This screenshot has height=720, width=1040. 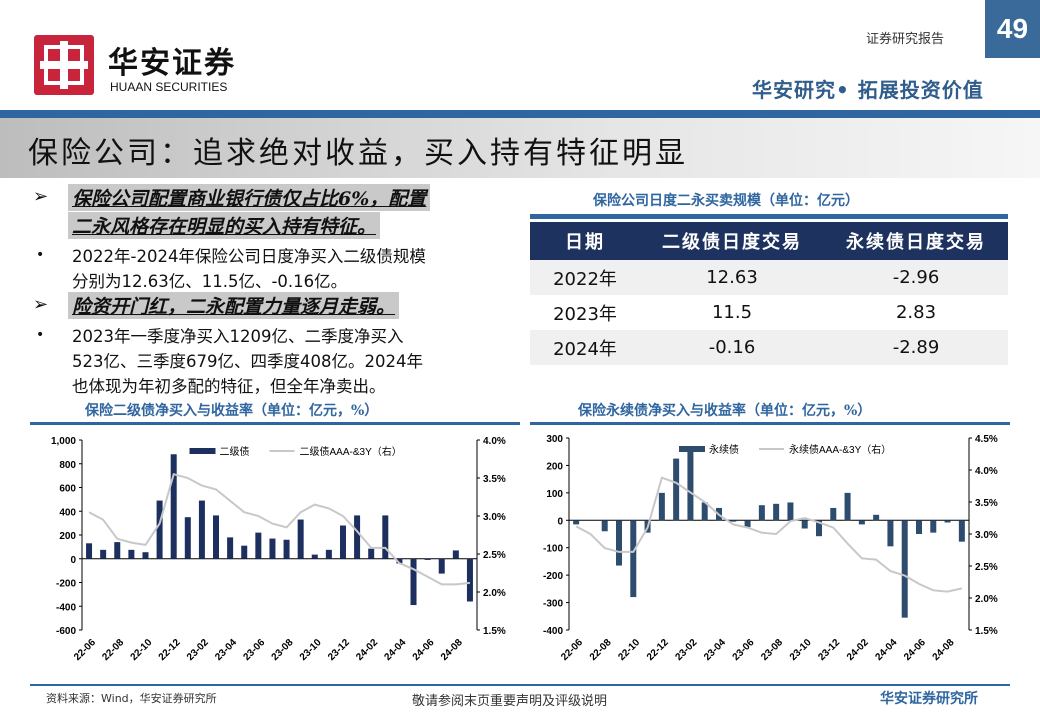 What do you see at coordinates (67, 465) in the screenshot?
I see `y-tick-label: 800` at bounding box center [67, 465].